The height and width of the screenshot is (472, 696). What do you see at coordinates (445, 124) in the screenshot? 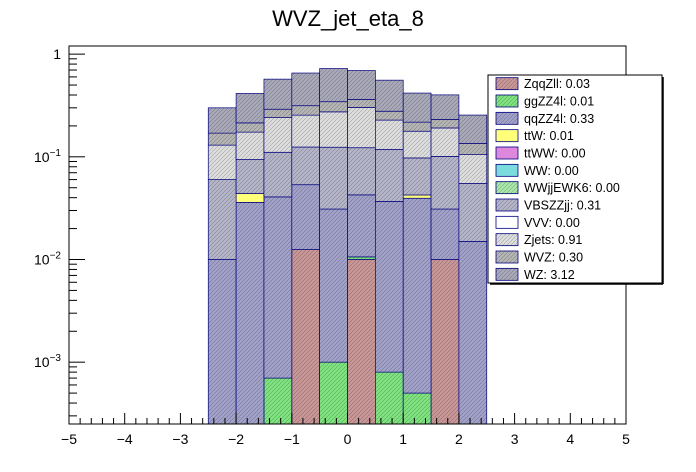
I see `bar-s6-b8` at bounding box center [445, 124].